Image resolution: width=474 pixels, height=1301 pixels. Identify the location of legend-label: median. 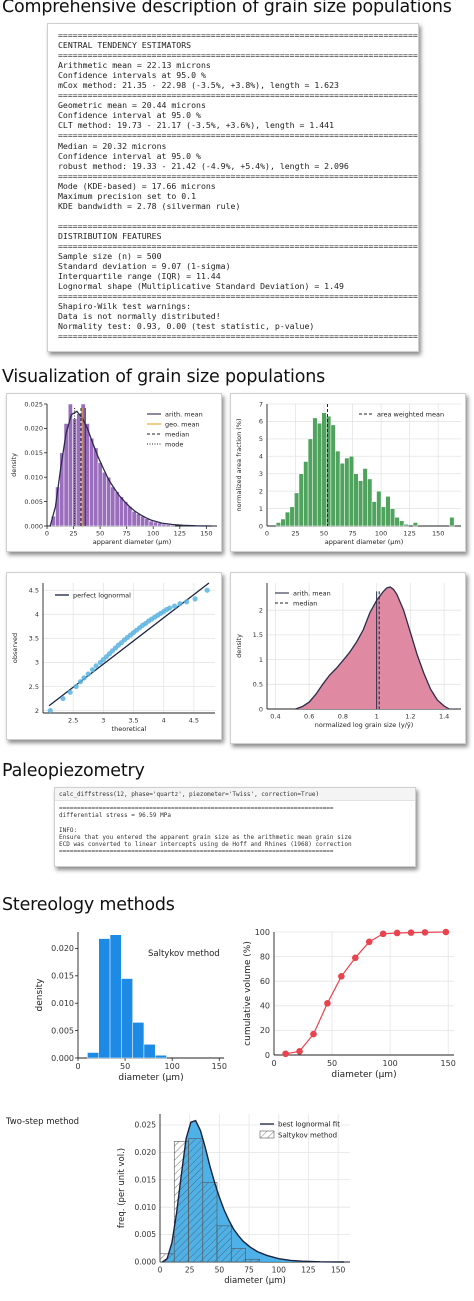
(177, 434).